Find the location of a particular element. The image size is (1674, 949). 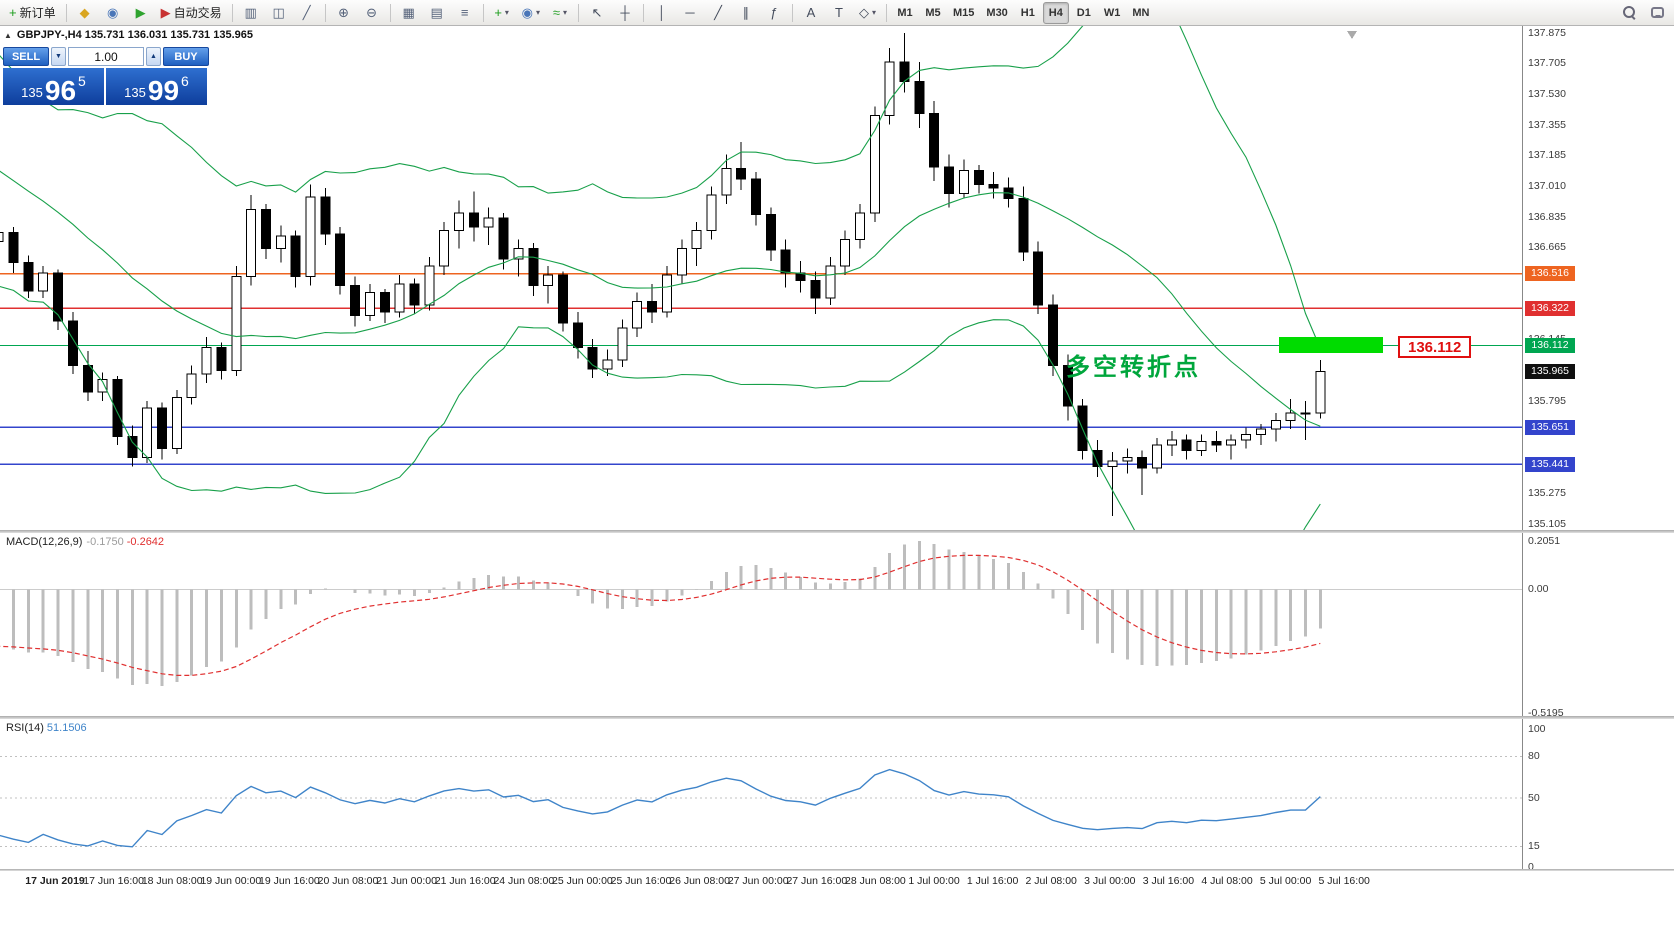

price-callout-label: 136.112 is located at coordinates (1435, 347).